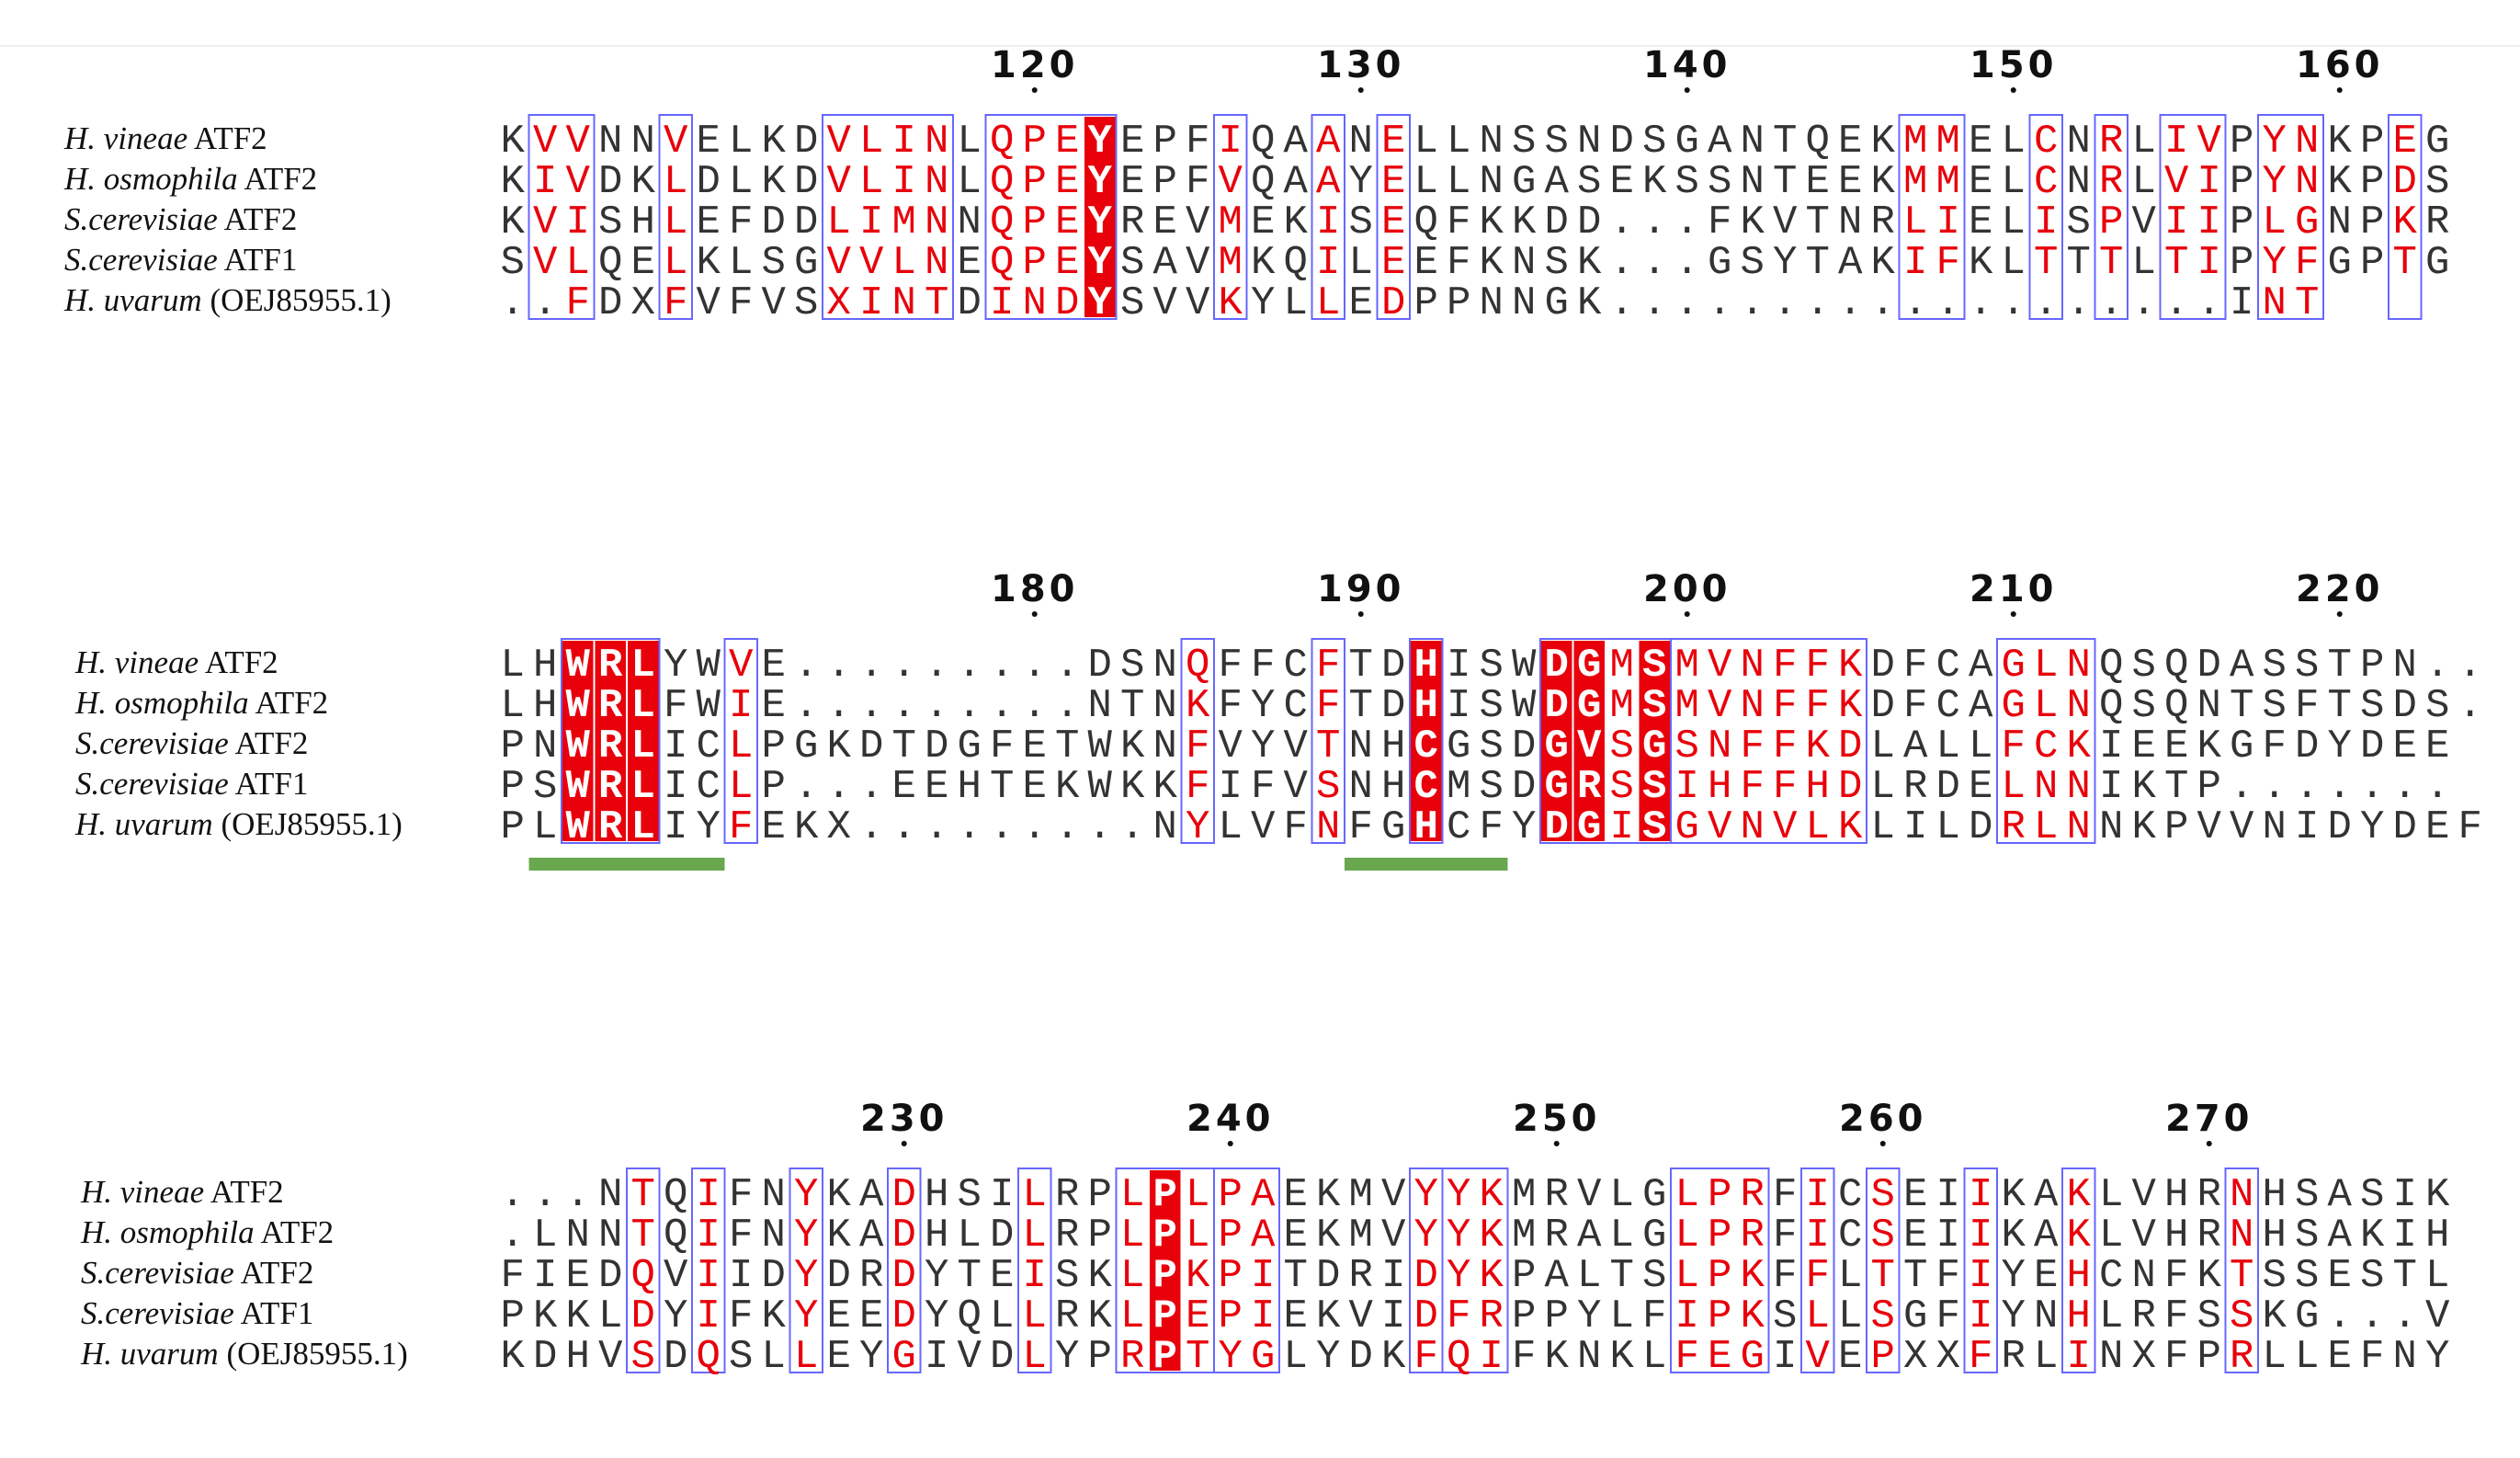 The image size is (2520, 1458). What do you see at coordinates (643, 1276) in the screenshot?
I see `residue: Q` at bounding box center [643, 1276].